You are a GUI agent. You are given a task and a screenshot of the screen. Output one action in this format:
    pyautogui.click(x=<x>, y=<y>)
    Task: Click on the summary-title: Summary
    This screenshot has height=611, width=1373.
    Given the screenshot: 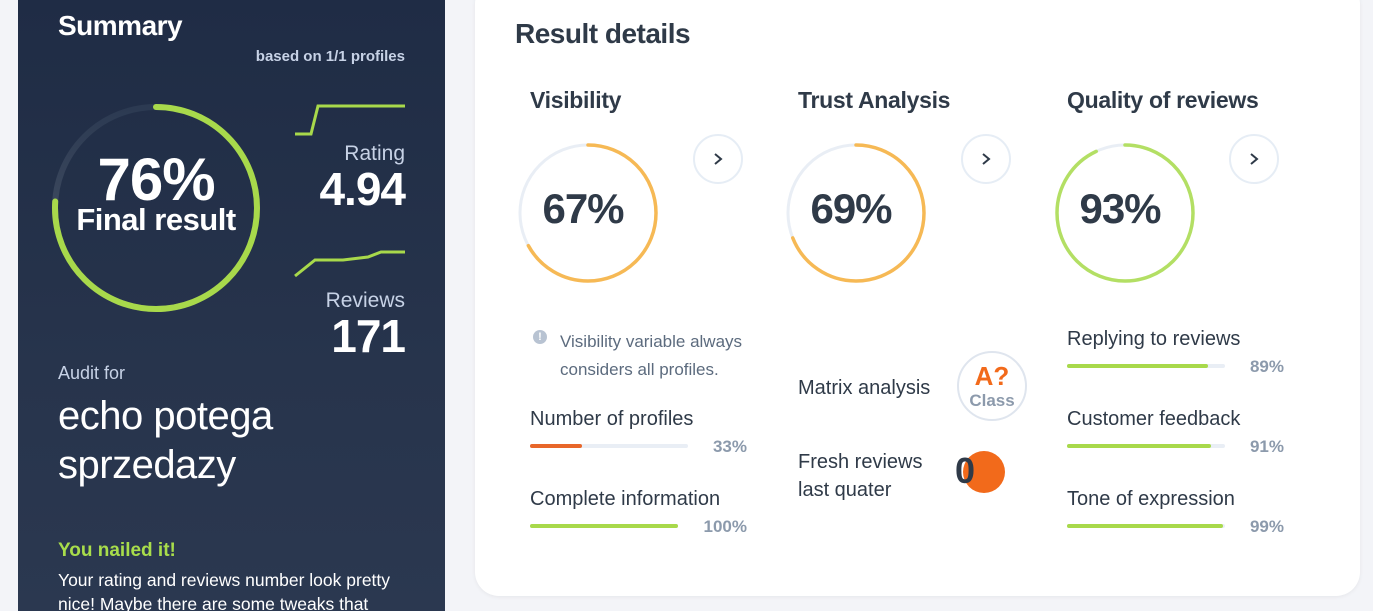 What is the action you would take?
    pyautogui.click(x=120, y=25)
    